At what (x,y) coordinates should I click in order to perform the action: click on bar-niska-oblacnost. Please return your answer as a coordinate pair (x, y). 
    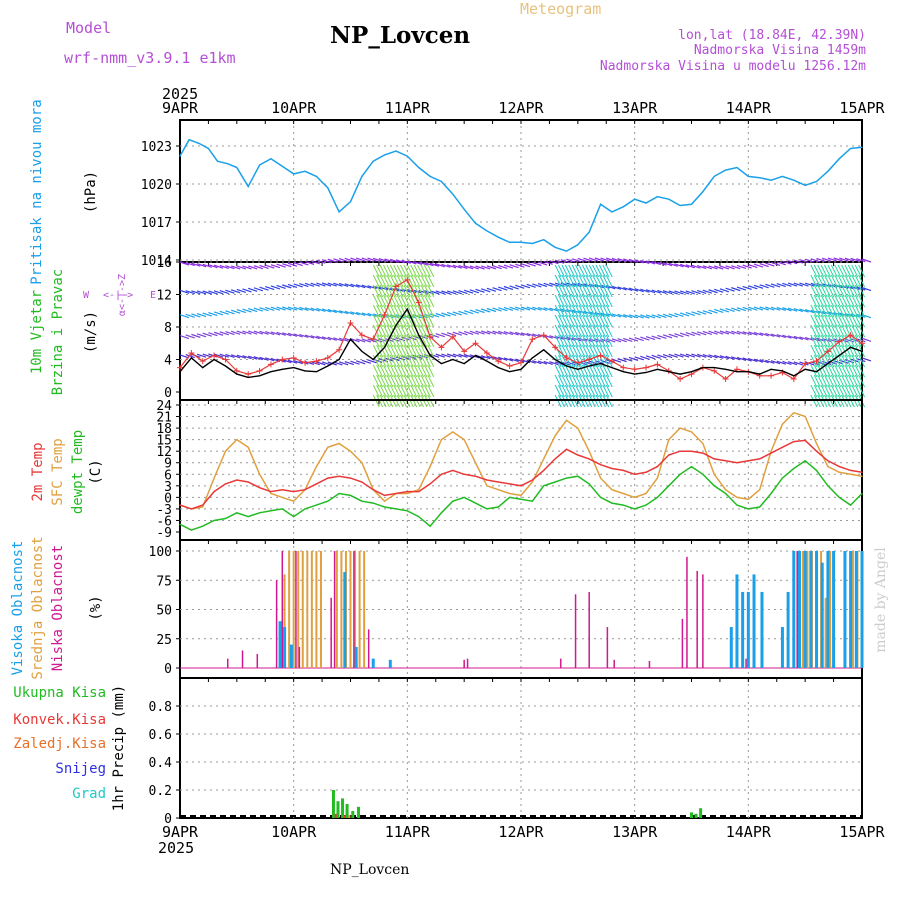
    Looking at the image, I should click on (797, 609).